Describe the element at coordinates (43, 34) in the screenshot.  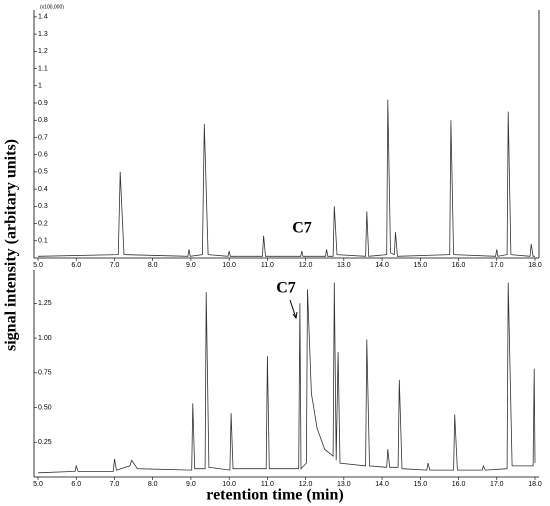
I see `y-tick-label: 1.3` at that location.